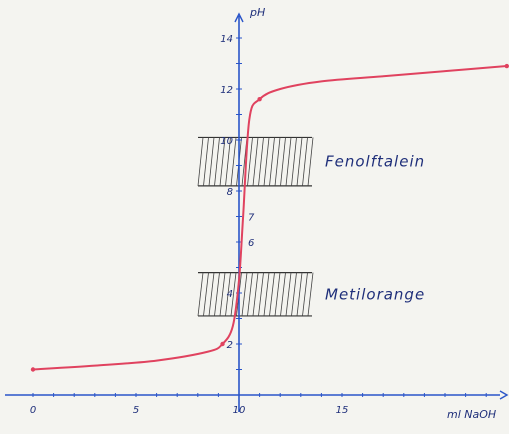 This screenshot has width=509, height=434. What do you see at coordinates (375, 162) in the screenshot?
I see `indicator-label-0: Fenolftalein` at bounding box center [375, 162].